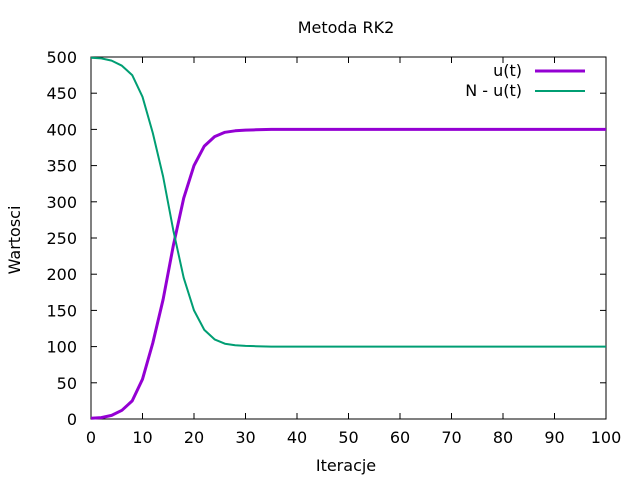  What do you see at coordinates (493, 90) in the screenshot?
I see `legend-label-2: N - u(t)` at bounding box center [493, 90].